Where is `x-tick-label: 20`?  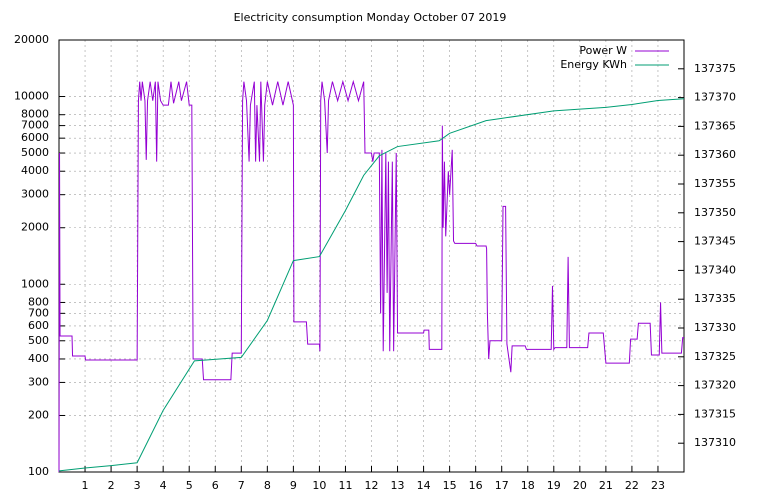 x-tick-label: 20 is located at coordinates (580, 485).